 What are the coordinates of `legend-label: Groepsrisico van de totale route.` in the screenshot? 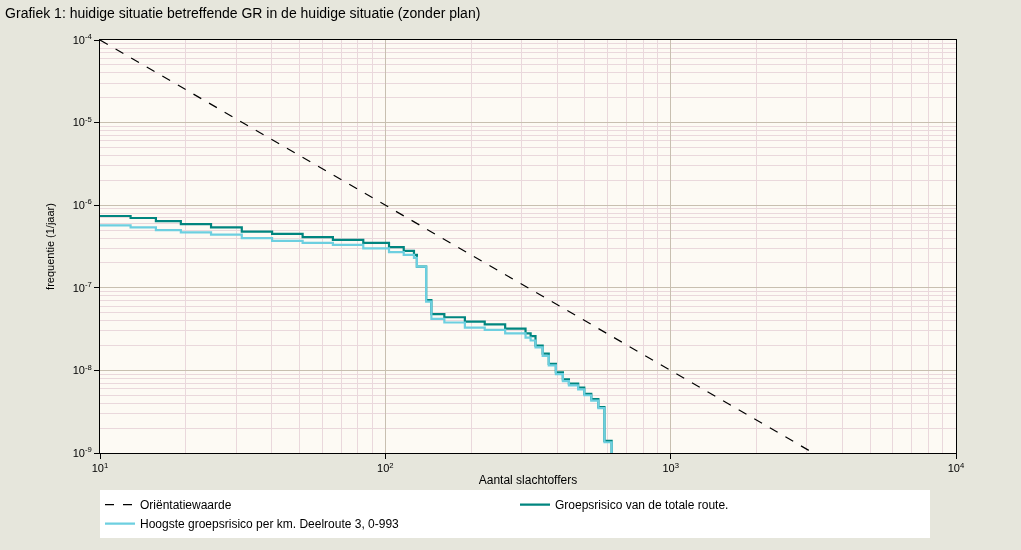 It's located at (642, 505).